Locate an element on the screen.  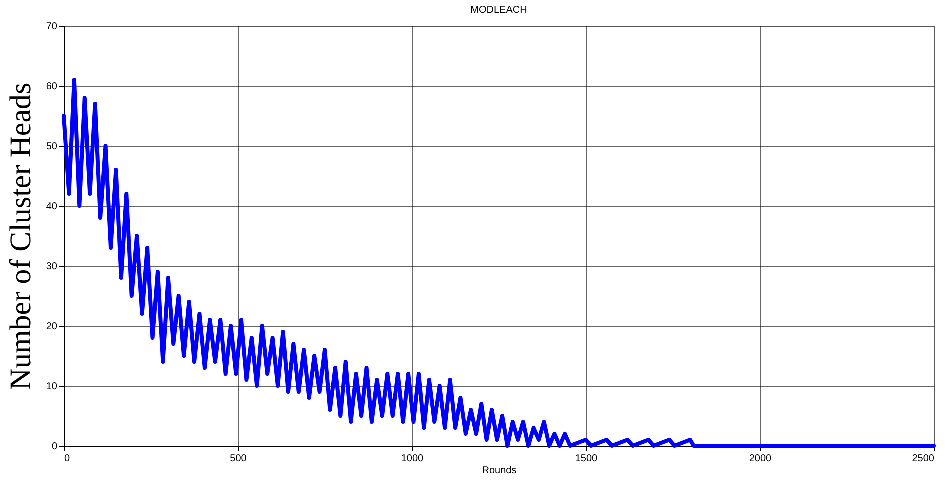
x-tick-label: 500 is located at coordinates (239, 459).